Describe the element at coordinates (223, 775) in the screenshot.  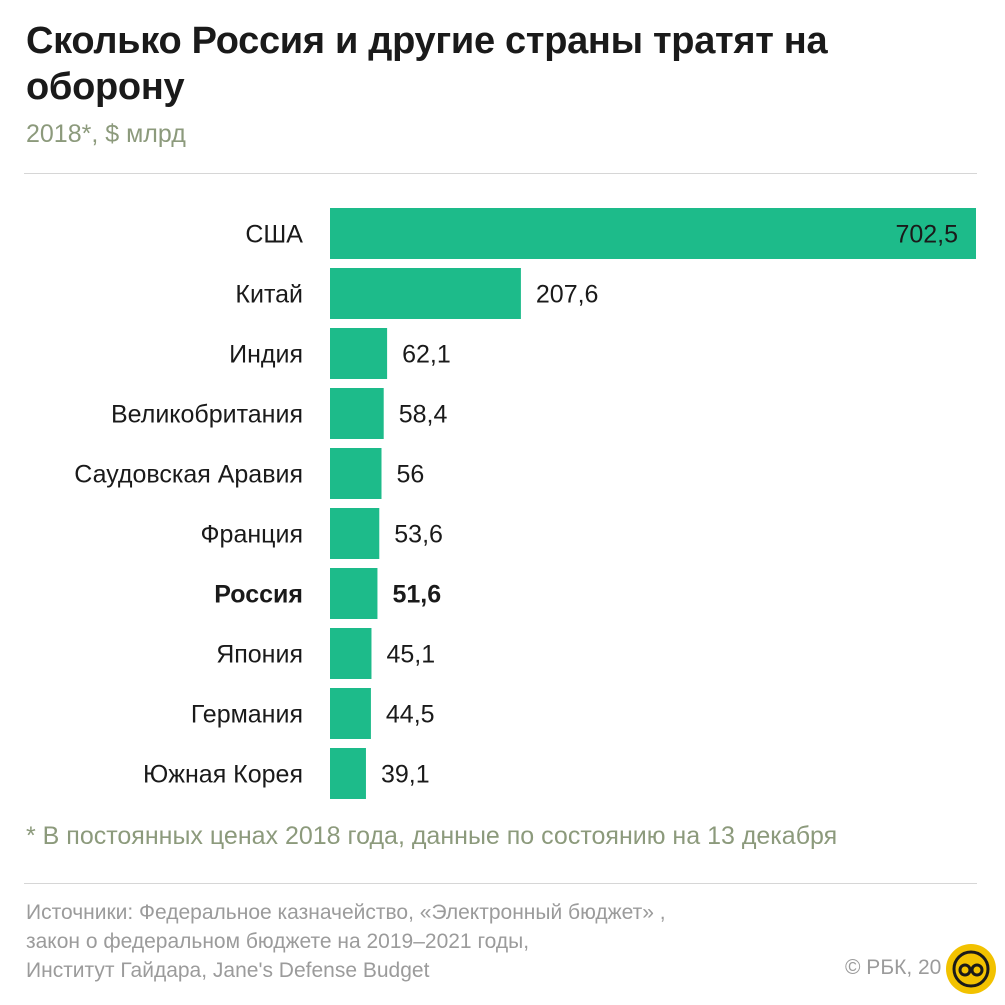
I see `category-label: Южная Корея` at that location.